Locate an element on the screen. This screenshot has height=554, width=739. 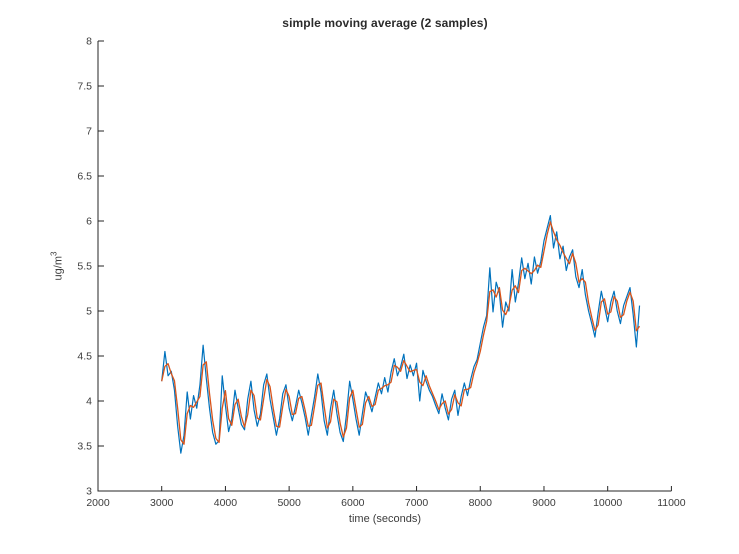
y-tick-label: 8 is located at coordinates (89, 42).